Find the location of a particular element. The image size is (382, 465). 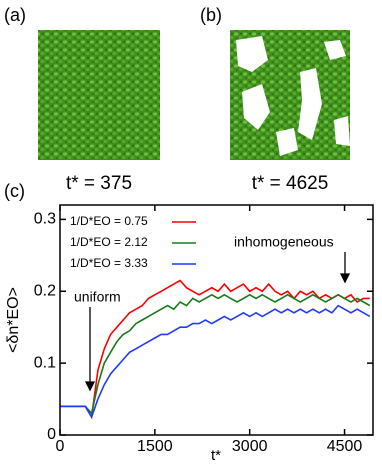

caption: t* = 4625 is located at coordinates (290, 183).